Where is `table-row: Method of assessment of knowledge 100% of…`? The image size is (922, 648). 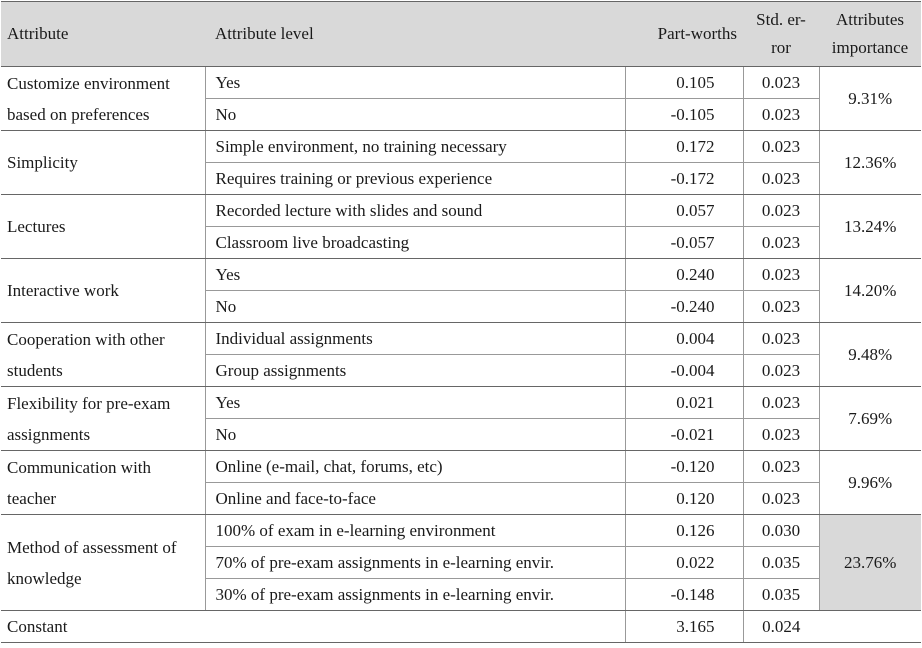 table-row: Method of assessment of knowledge 100% of… is located at coordinates (461, 562).